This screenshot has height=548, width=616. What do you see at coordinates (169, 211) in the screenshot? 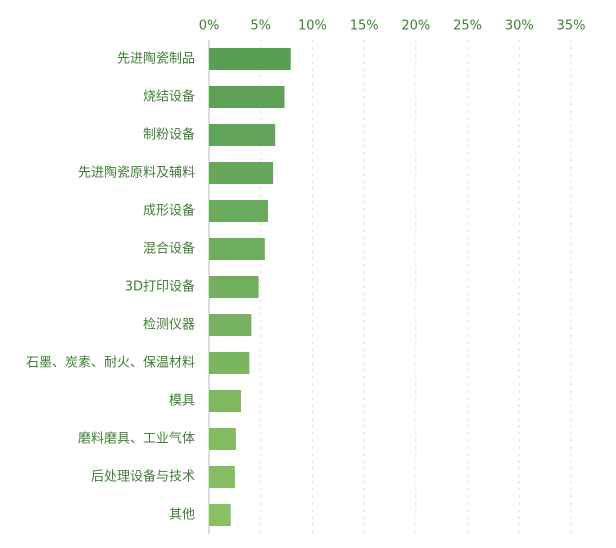
I see `y-tick-label: 成形设备` at bounding box center [169, 211].